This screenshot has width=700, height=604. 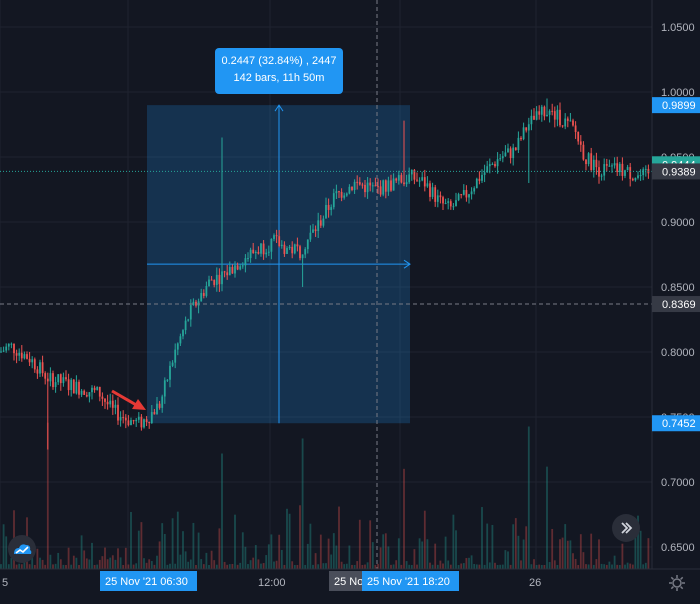 I want to click on measure-arrow-right, so click(x=407, y=264).